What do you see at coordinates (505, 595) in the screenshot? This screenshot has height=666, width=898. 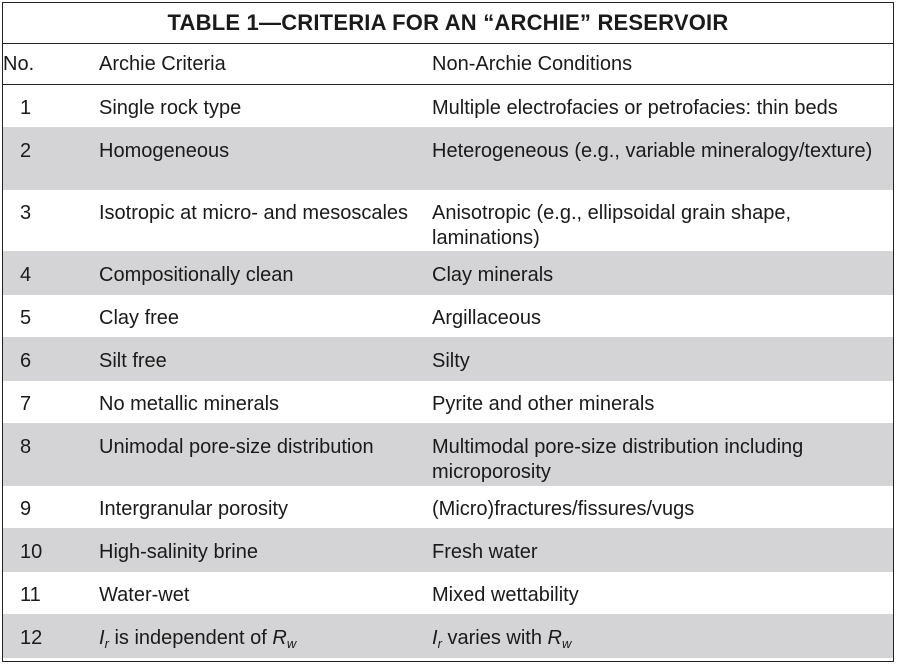 I see `non-archie-condition: Mixed wettability` at bounding box center [505, 595].